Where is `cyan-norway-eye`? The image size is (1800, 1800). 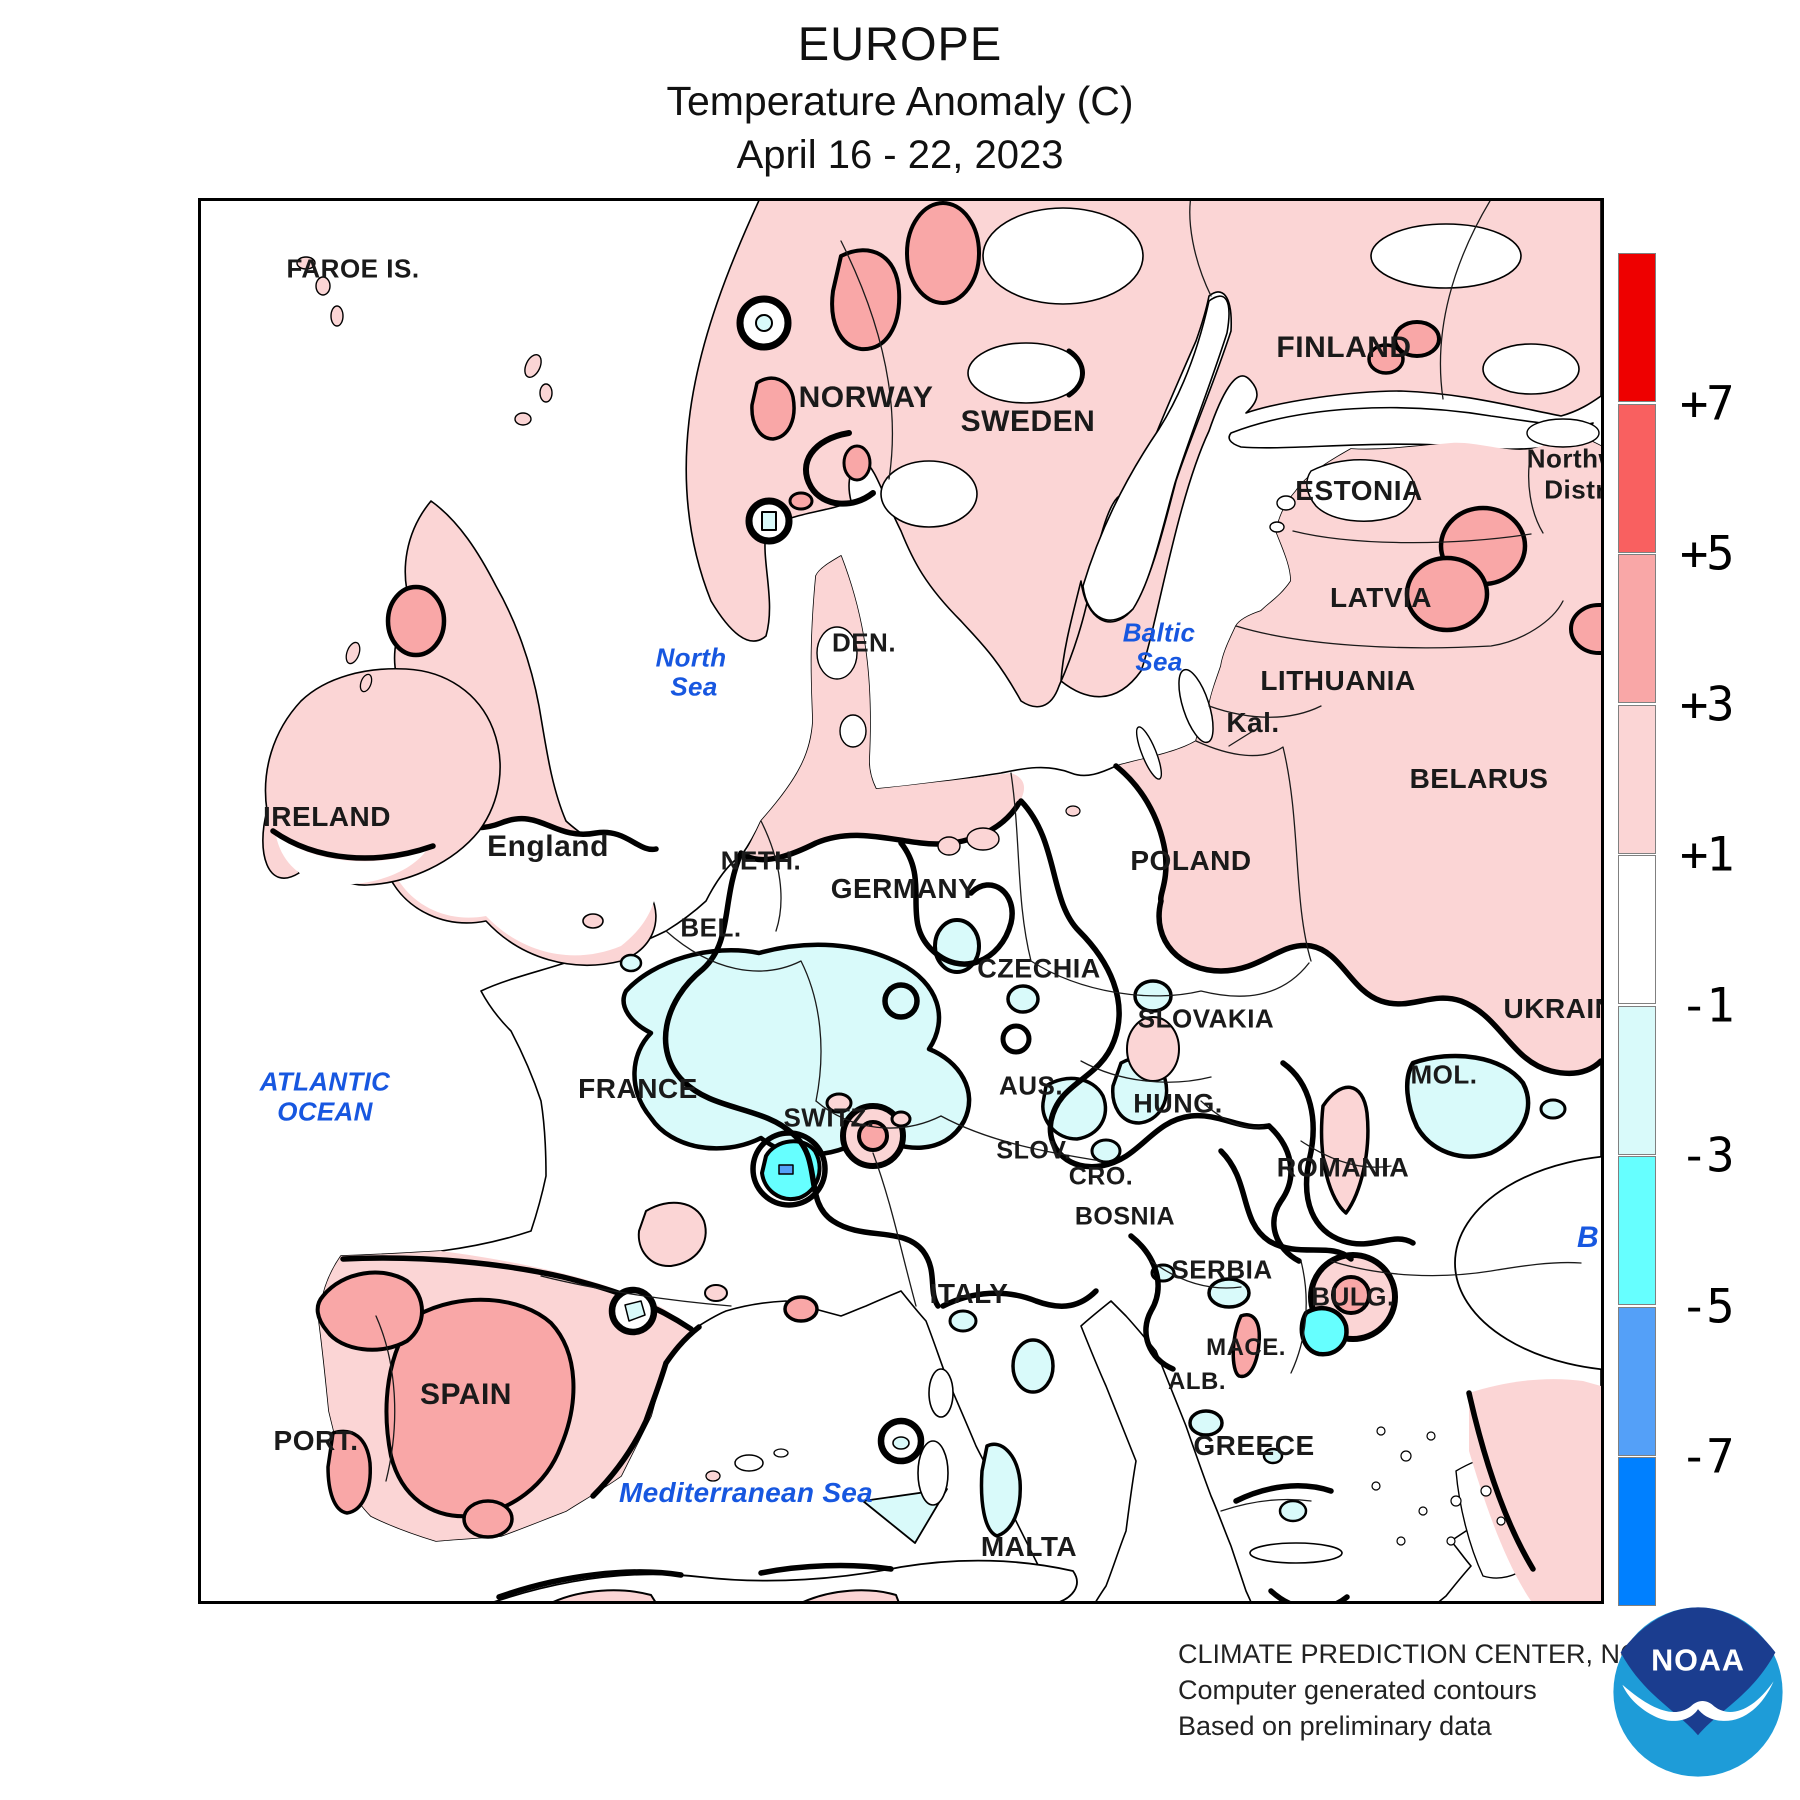 cyan-norway-eye is located at coordinates (764, 323).